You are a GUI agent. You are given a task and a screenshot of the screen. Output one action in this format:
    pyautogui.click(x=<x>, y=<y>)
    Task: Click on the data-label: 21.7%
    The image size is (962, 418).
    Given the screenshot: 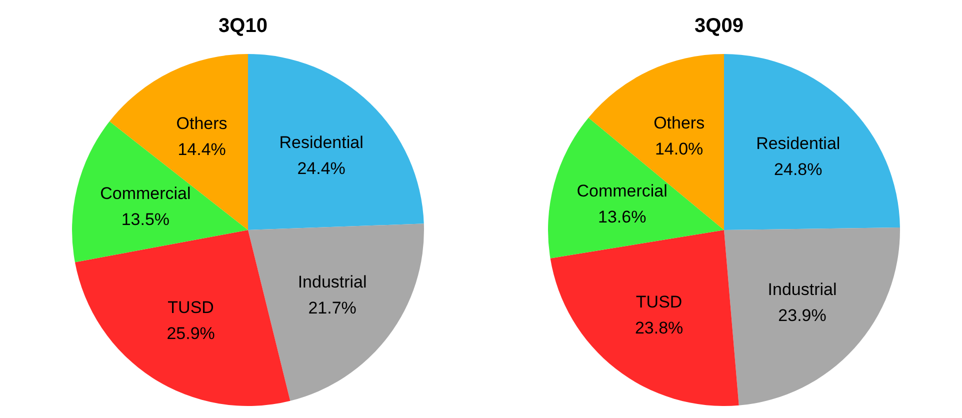 What is the action you would take?
    pyautogui.click(x=332, y=308)
    